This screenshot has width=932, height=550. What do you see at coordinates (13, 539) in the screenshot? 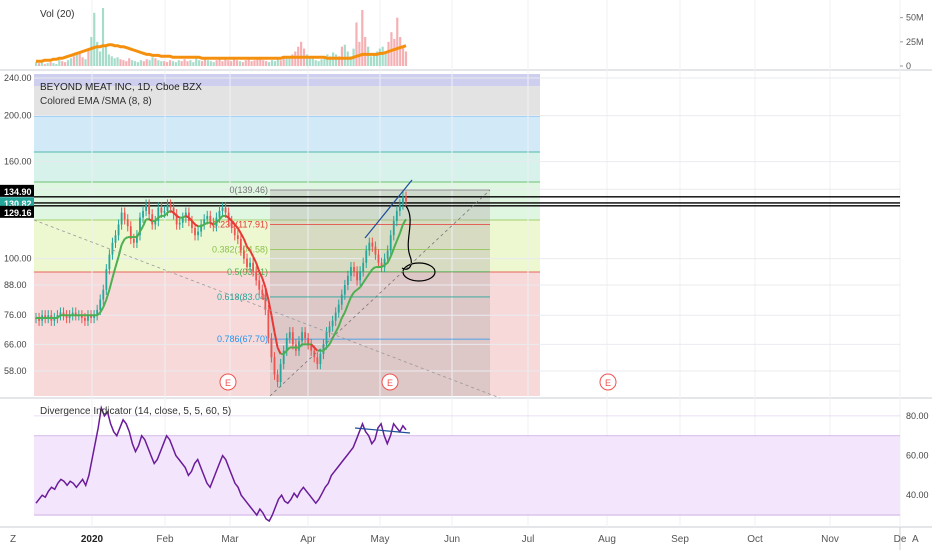
I see `corner-left-label: Z` at bounding box center [13, 539].